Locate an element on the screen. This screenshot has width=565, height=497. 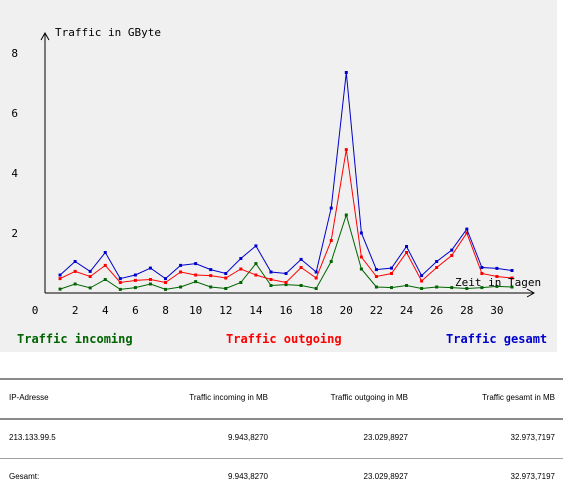
x-tick-label: 14 is located at coordinates (256, 310).